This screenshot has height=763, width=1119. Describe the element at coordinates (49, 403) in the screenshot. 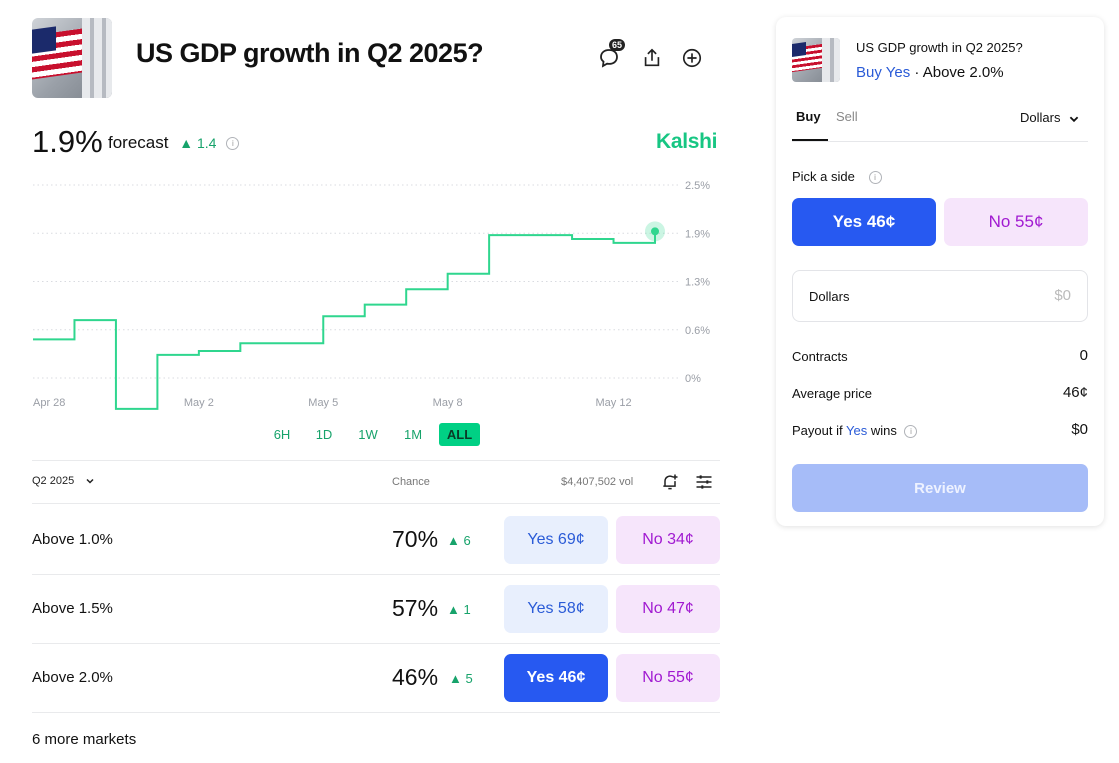

I see `x-tick-label: Apr 28` at that location.